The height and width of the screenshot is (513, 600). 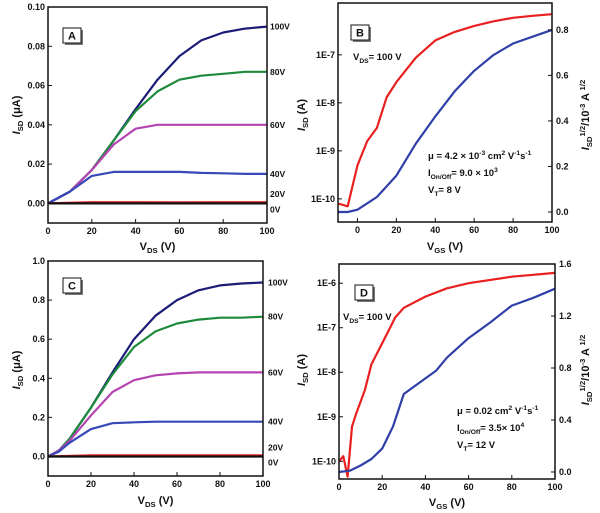 What do you see at coordinates (447, 504) in the screenshot?
I see `x-axis-label: VGS (V)` at bounding box center [447, 504].